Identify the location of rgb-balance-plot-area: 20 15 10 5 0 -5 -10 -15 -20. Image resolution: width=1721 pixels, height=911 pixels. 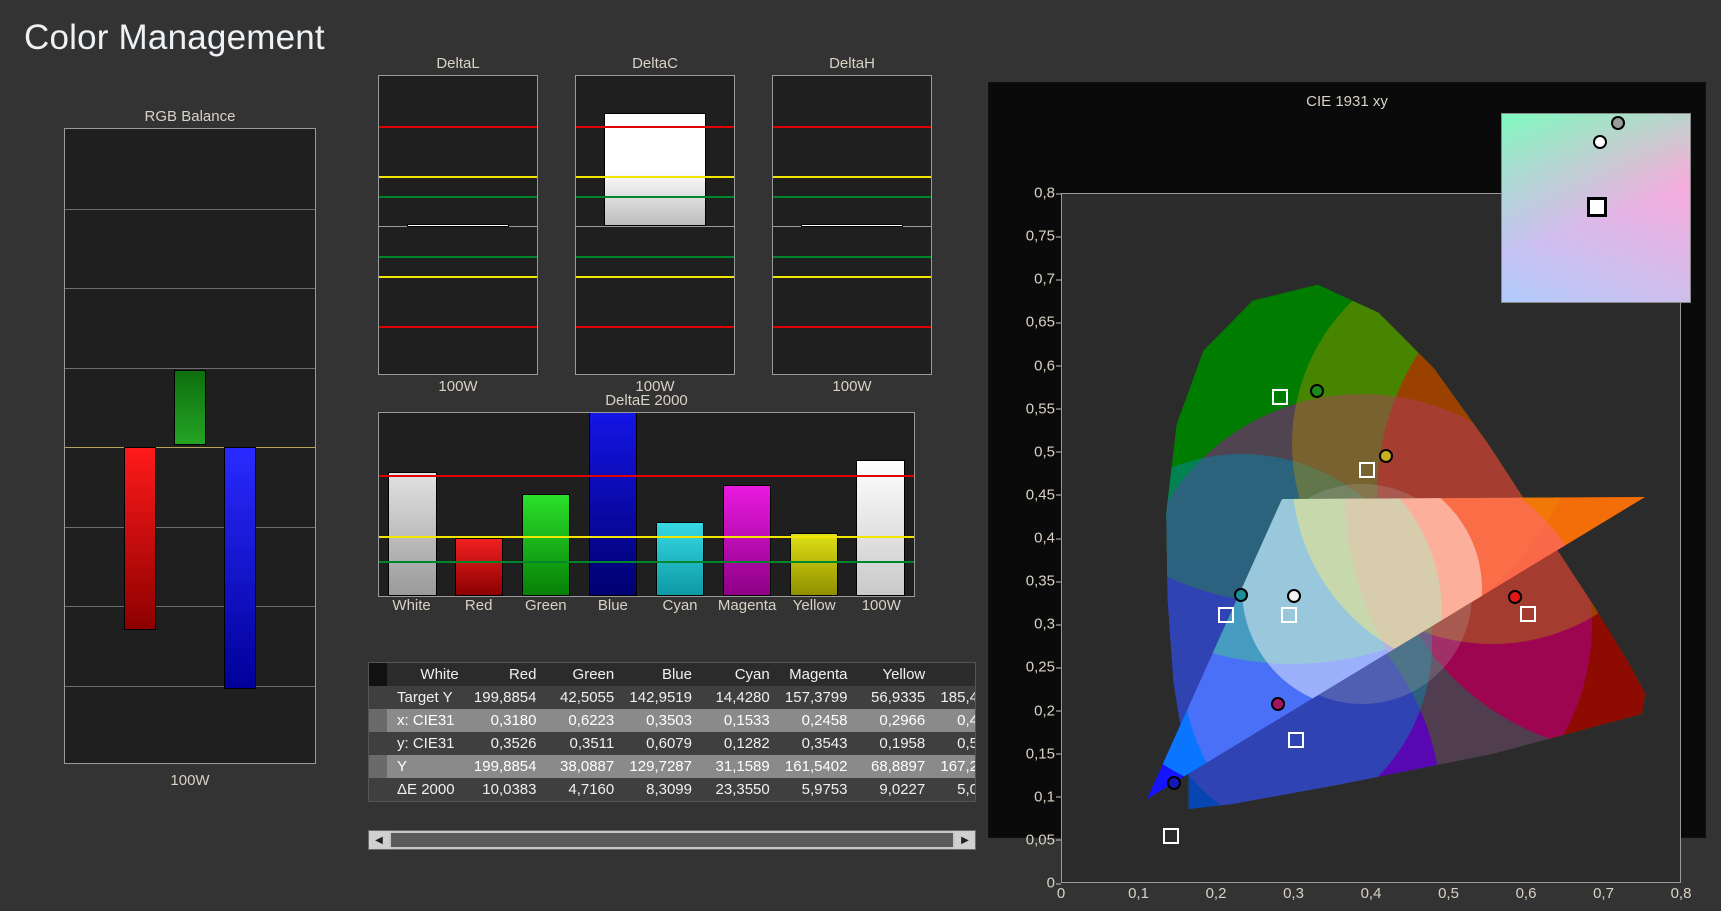
(190, 446).